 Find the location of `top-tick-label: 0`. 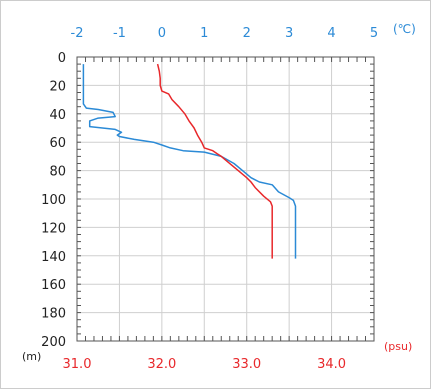

top-tick-label: 0 is located at coordinates (162, 33).